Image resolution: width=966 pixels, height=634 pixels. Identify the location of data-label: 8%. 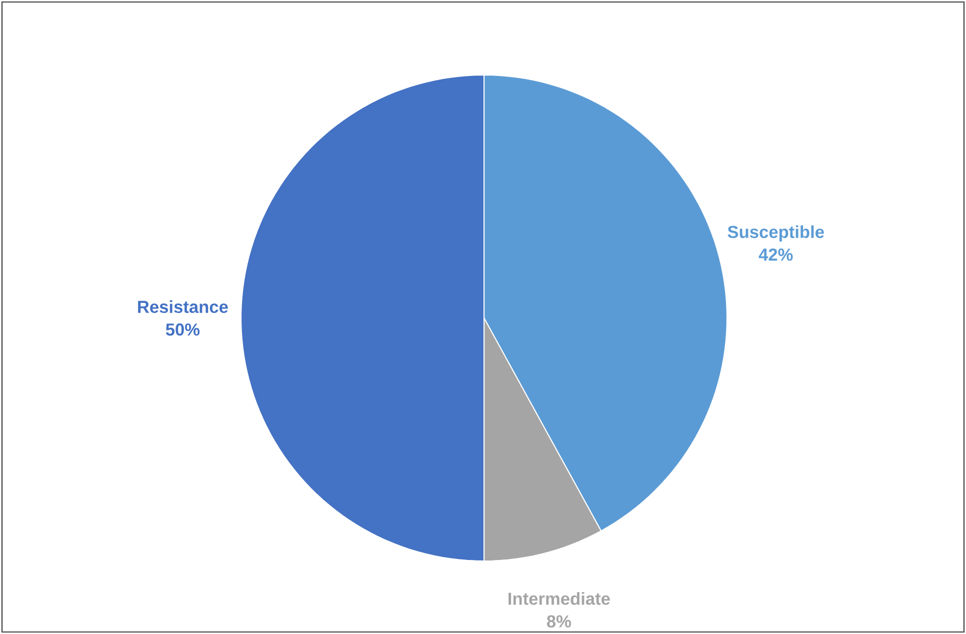
(559, 621).